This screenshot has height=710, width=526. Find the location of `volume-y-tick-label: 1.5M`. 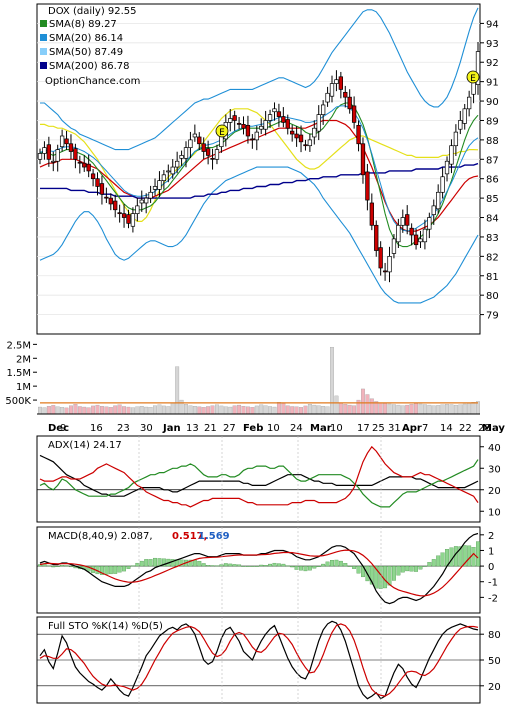

volume-y-tick-label: 1.5M is located at coordinates (18, 373).